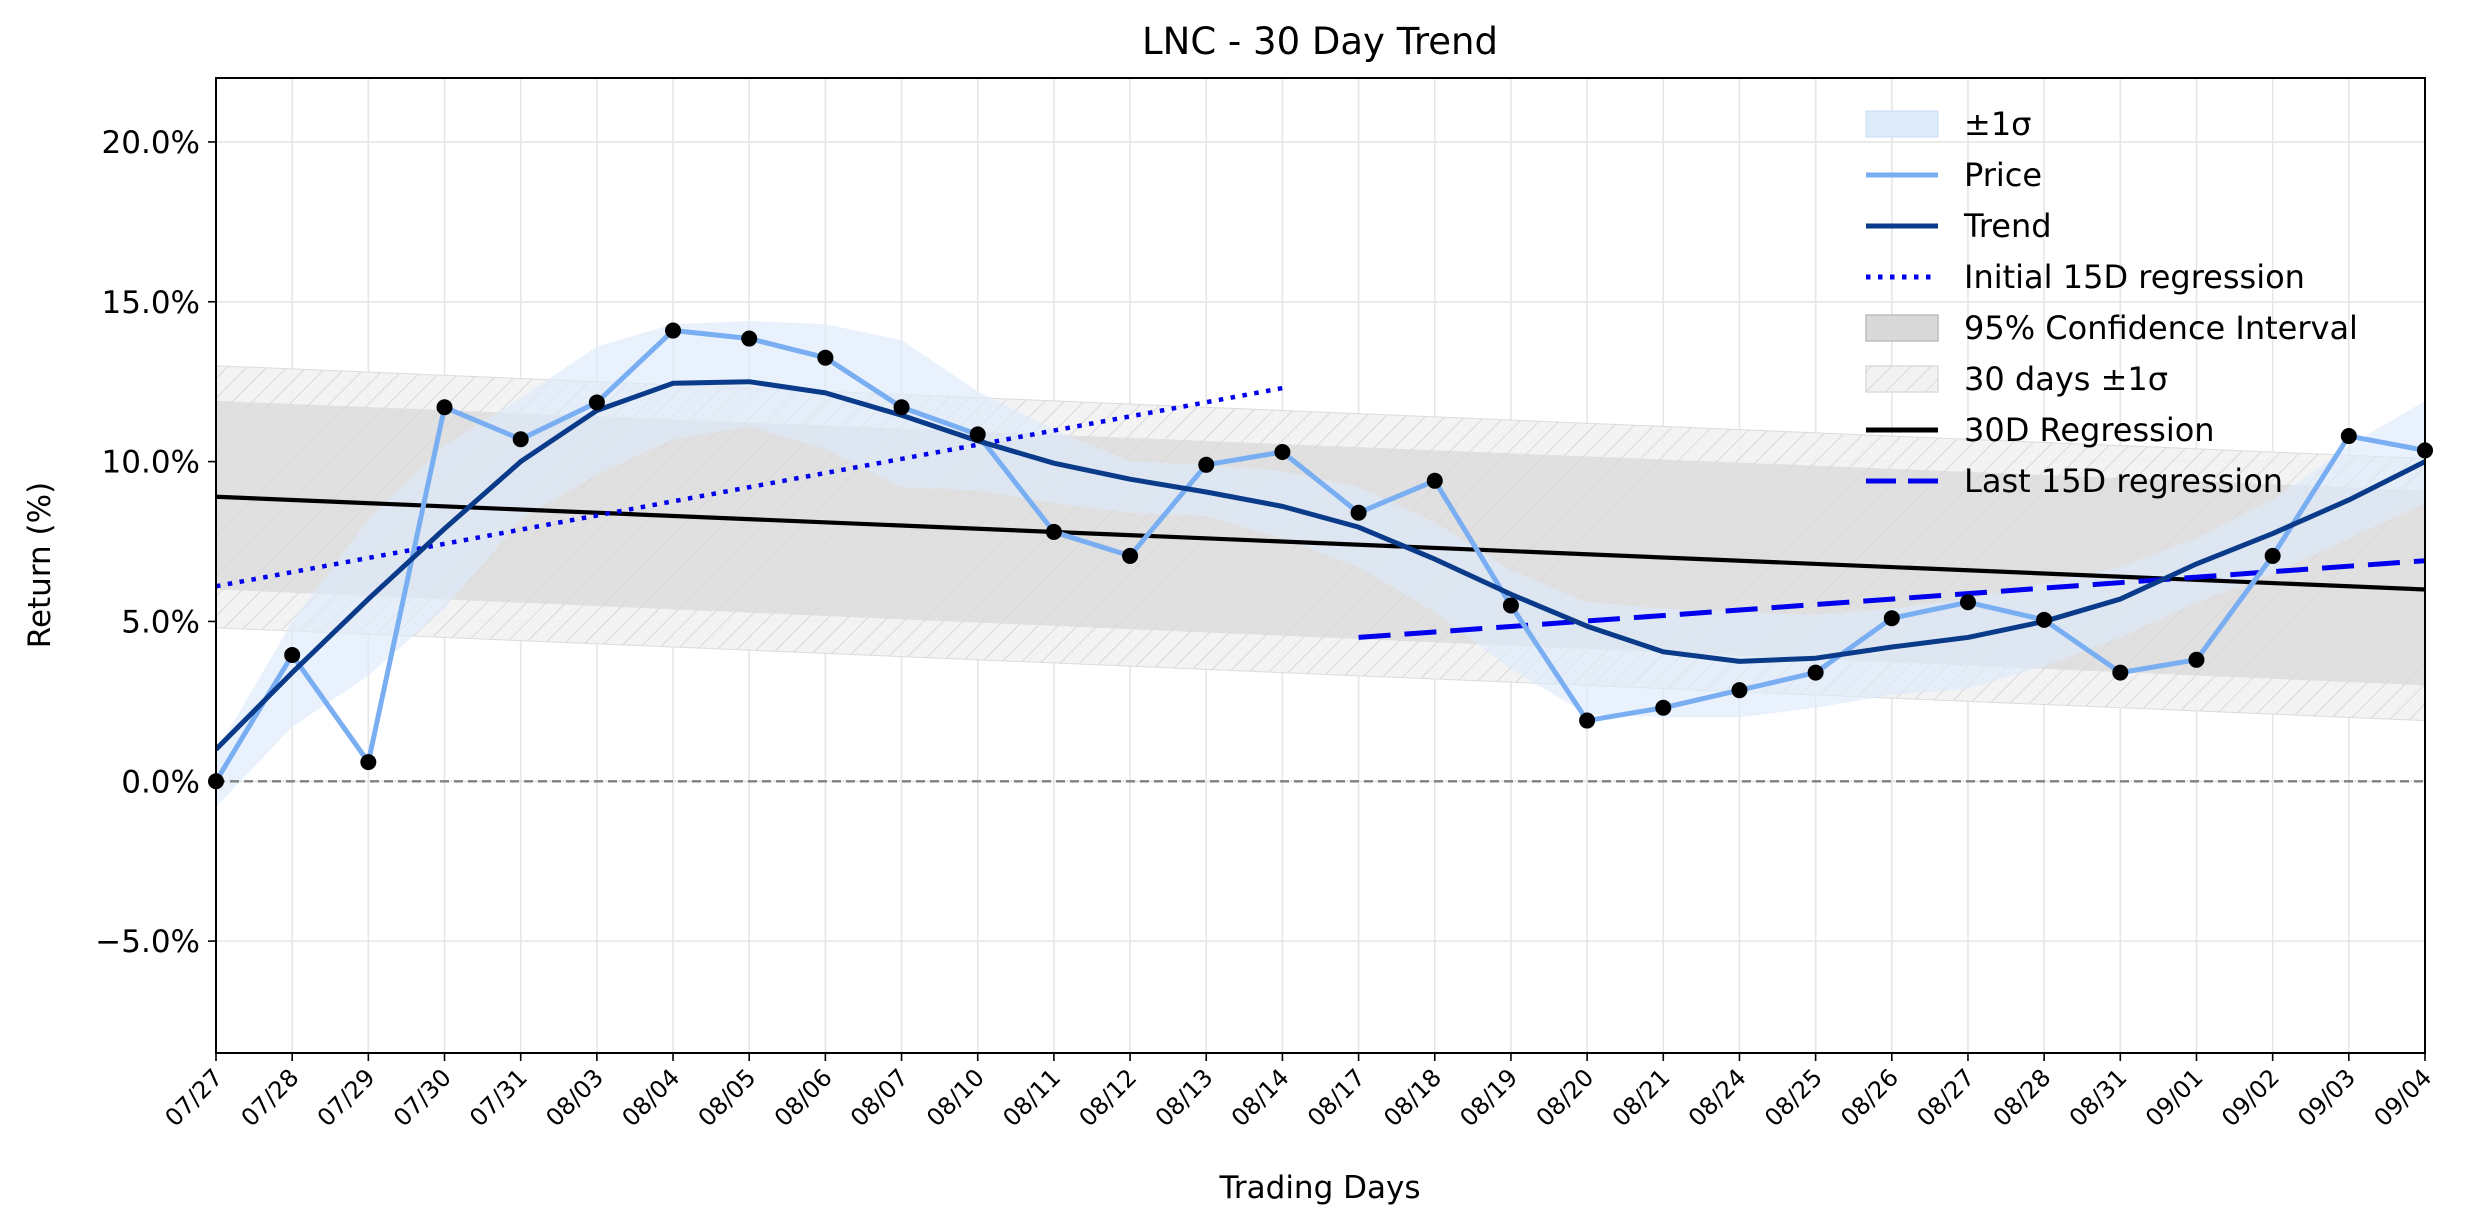 This screenshot has width=2474, height=1224. Describe the element at coordinates (2066, 379) in the screenshot. I see `legend-label: 30 days ±1σ` at that location.